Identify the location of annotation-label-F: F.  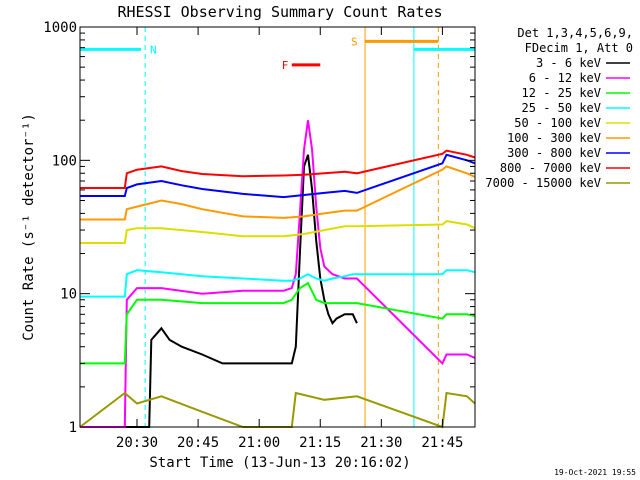
(285, 65).